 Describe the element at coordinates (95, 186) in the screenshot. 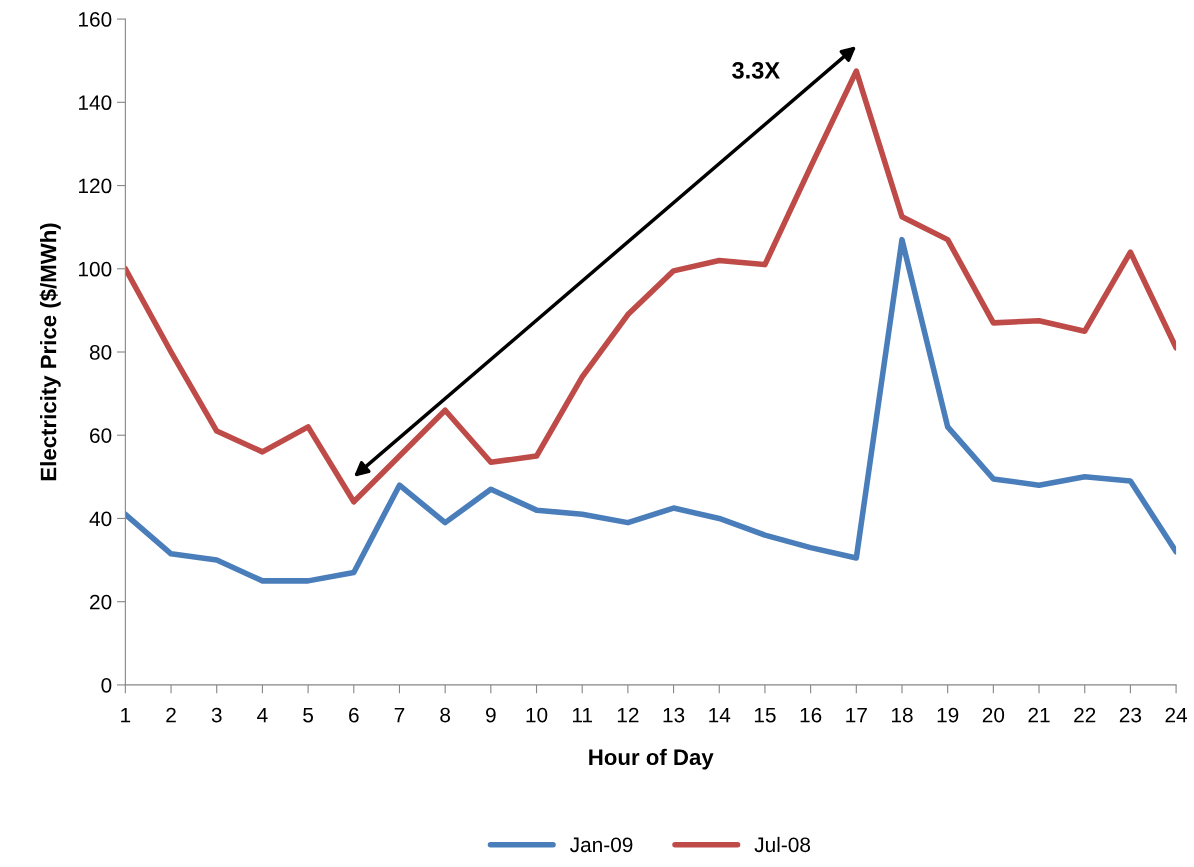

I see `y-tick-label: 120` at that location.